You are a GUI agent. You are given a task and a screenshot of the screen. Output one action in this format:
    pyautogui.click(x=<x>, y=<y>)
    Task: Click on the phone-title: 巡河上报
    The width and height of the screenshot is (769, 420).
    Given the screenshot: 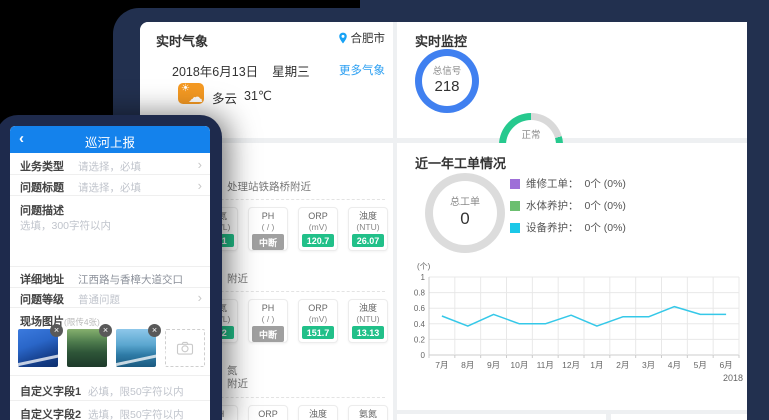 What is the action you would take?
    pyautogui.click(x=109, y=143)
    